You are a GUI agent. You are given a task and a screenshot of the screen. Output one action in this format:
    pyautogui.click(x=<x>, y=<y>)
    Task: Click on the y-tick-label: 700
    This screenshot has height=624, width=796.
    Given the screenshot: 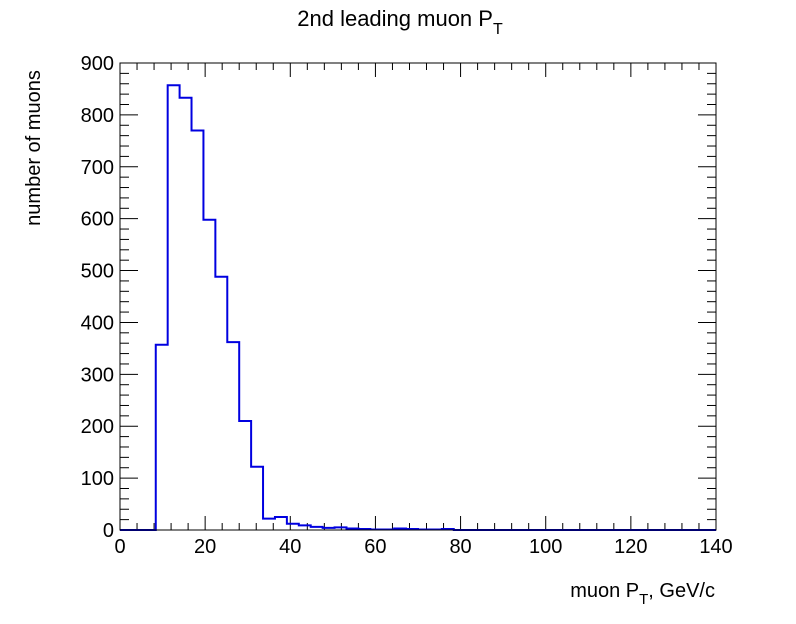 What is the action you would take?
    pyautogui.click(x=97, y=168)
    